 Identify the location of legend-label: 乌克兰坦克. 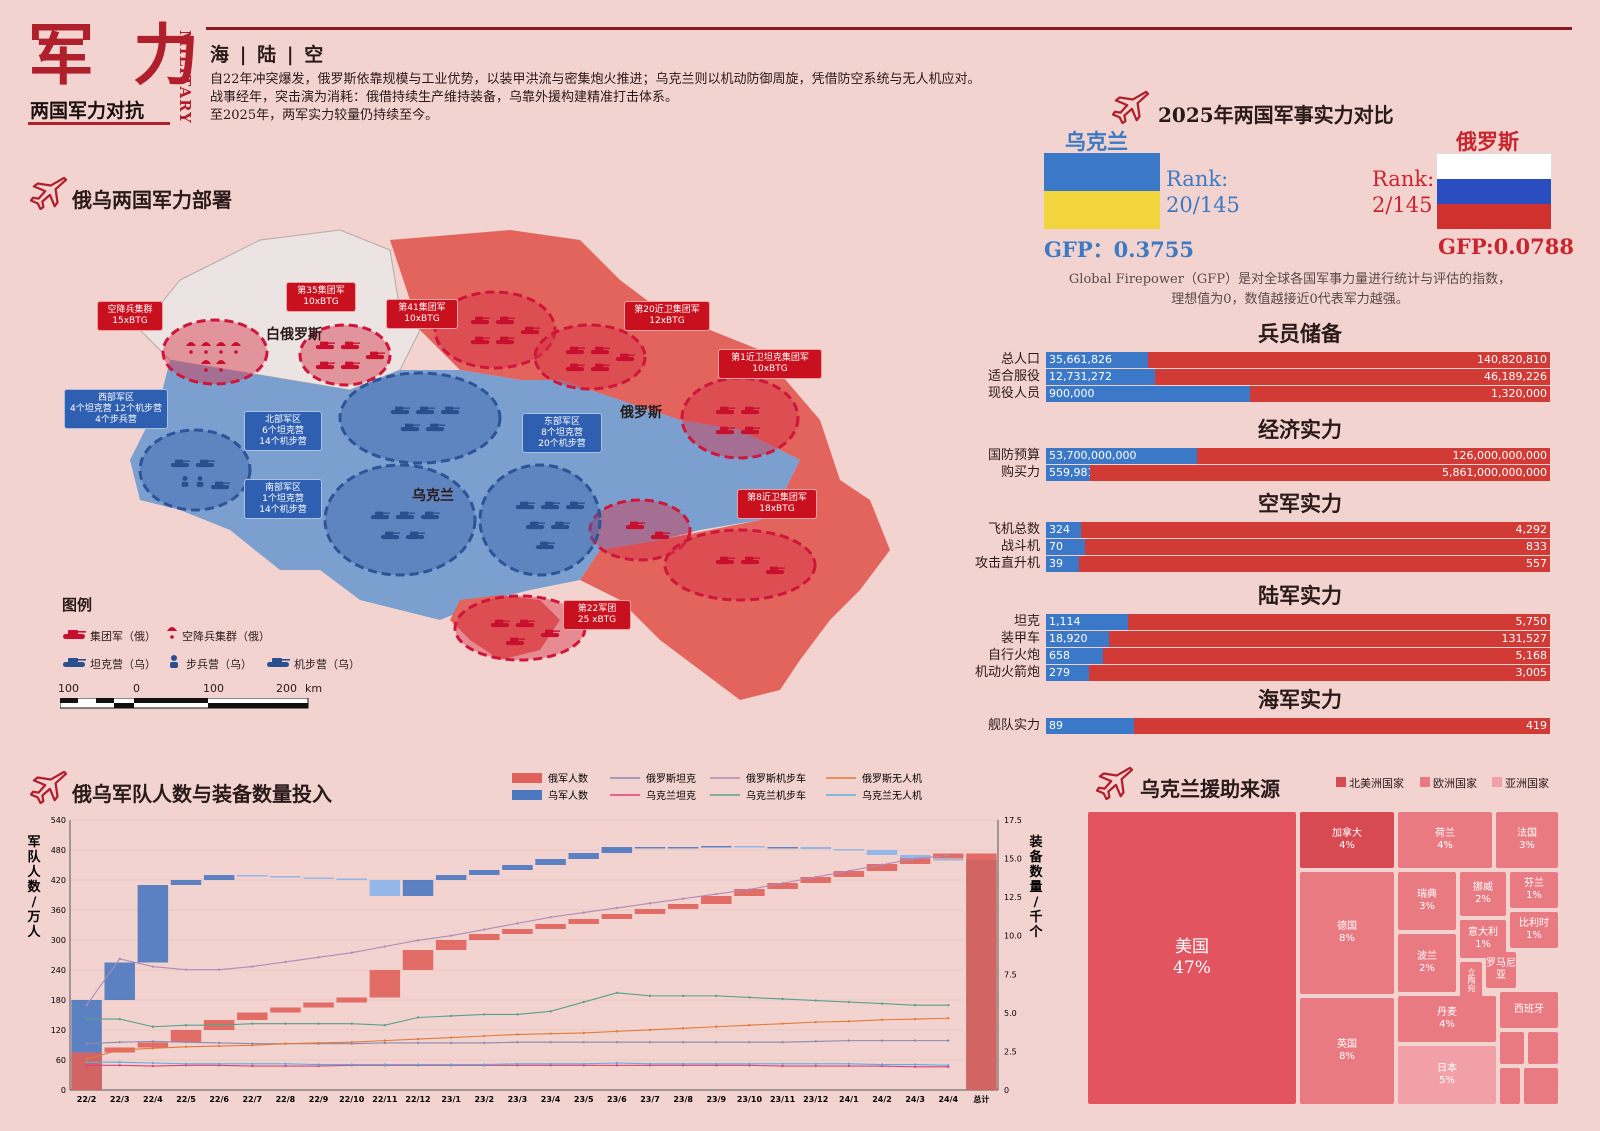
(671, 795).